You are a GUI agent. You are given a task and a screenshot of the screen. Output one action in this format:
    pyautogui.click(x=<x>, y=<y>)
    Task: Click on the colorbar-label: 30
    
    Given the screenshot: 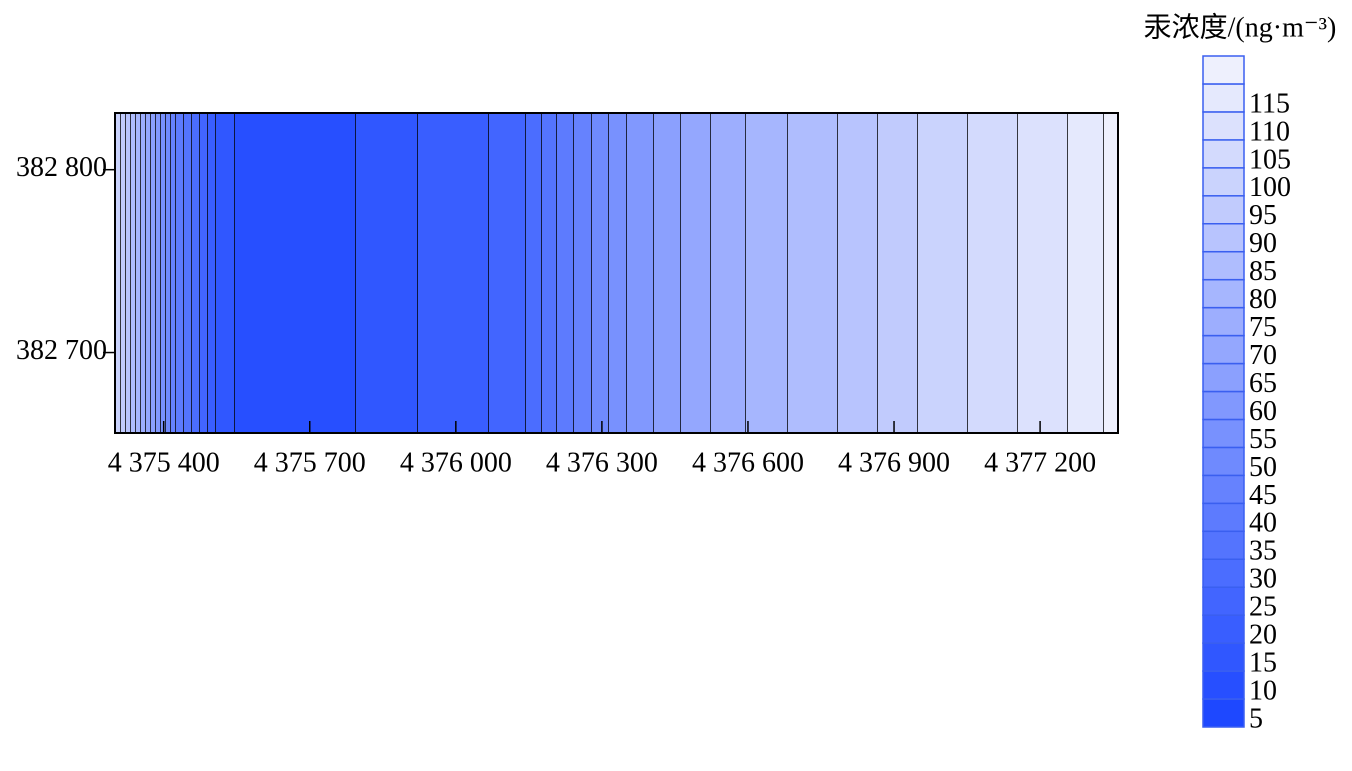 What is the action you would take?
    pyautogui.click(x=1263, y=579)
    